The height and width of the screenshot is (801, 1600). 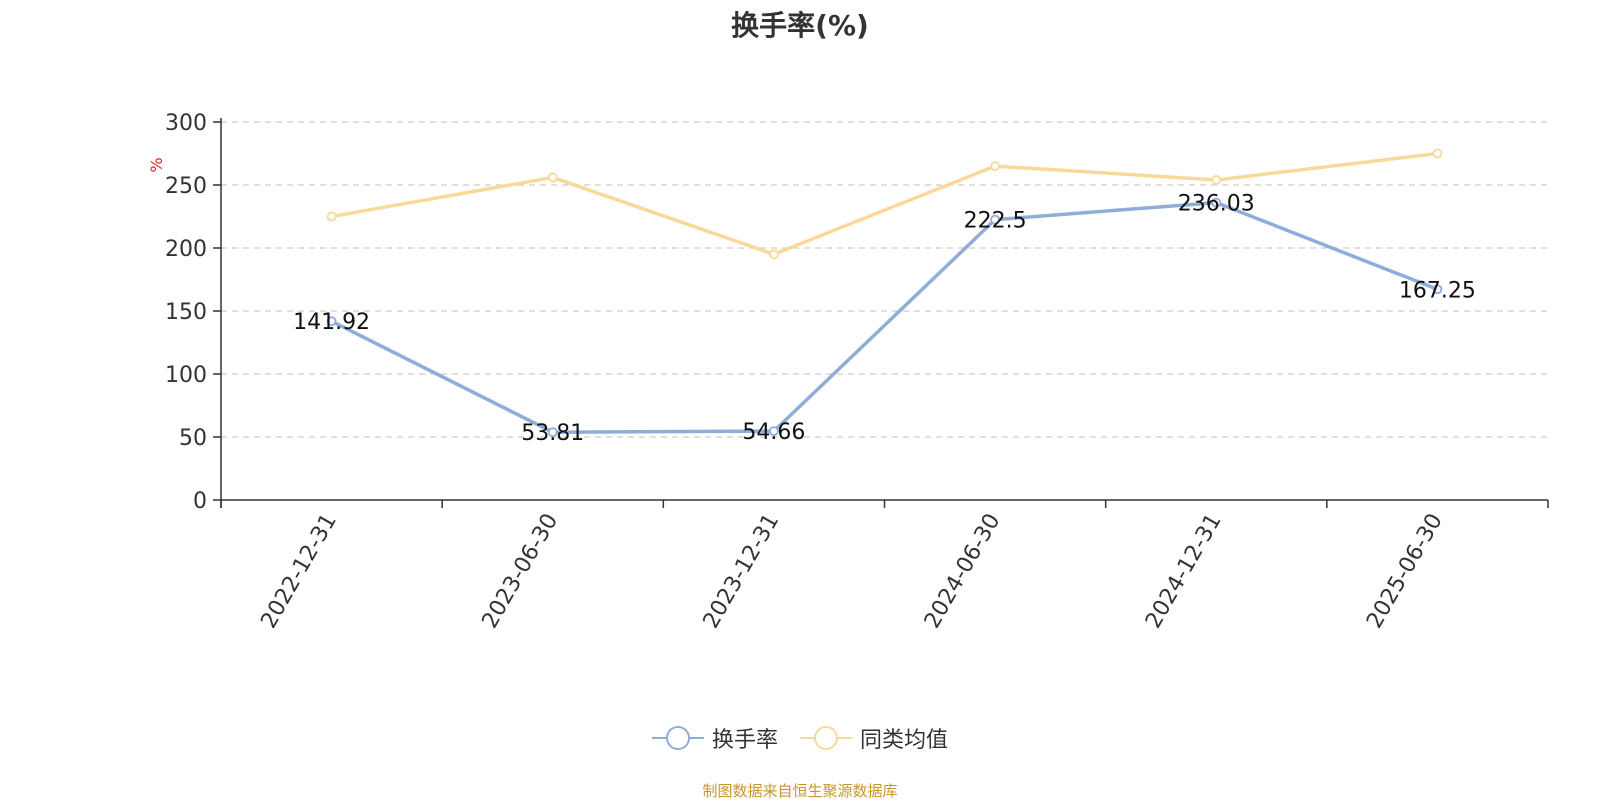 I want to click on data-label-0: 141.92, so click(x=331, y=322).